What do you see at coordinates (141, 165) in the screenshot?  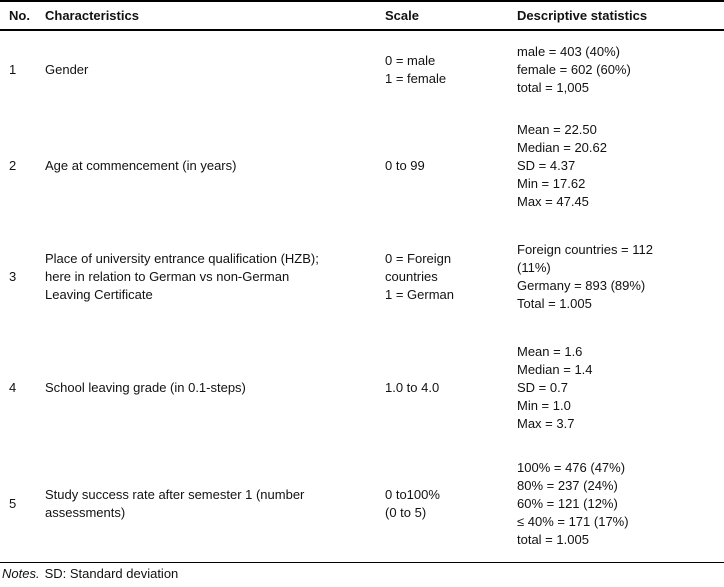 I see `cell-characteristics: Age at commencement (in years)` at bounding box center [141, 165].